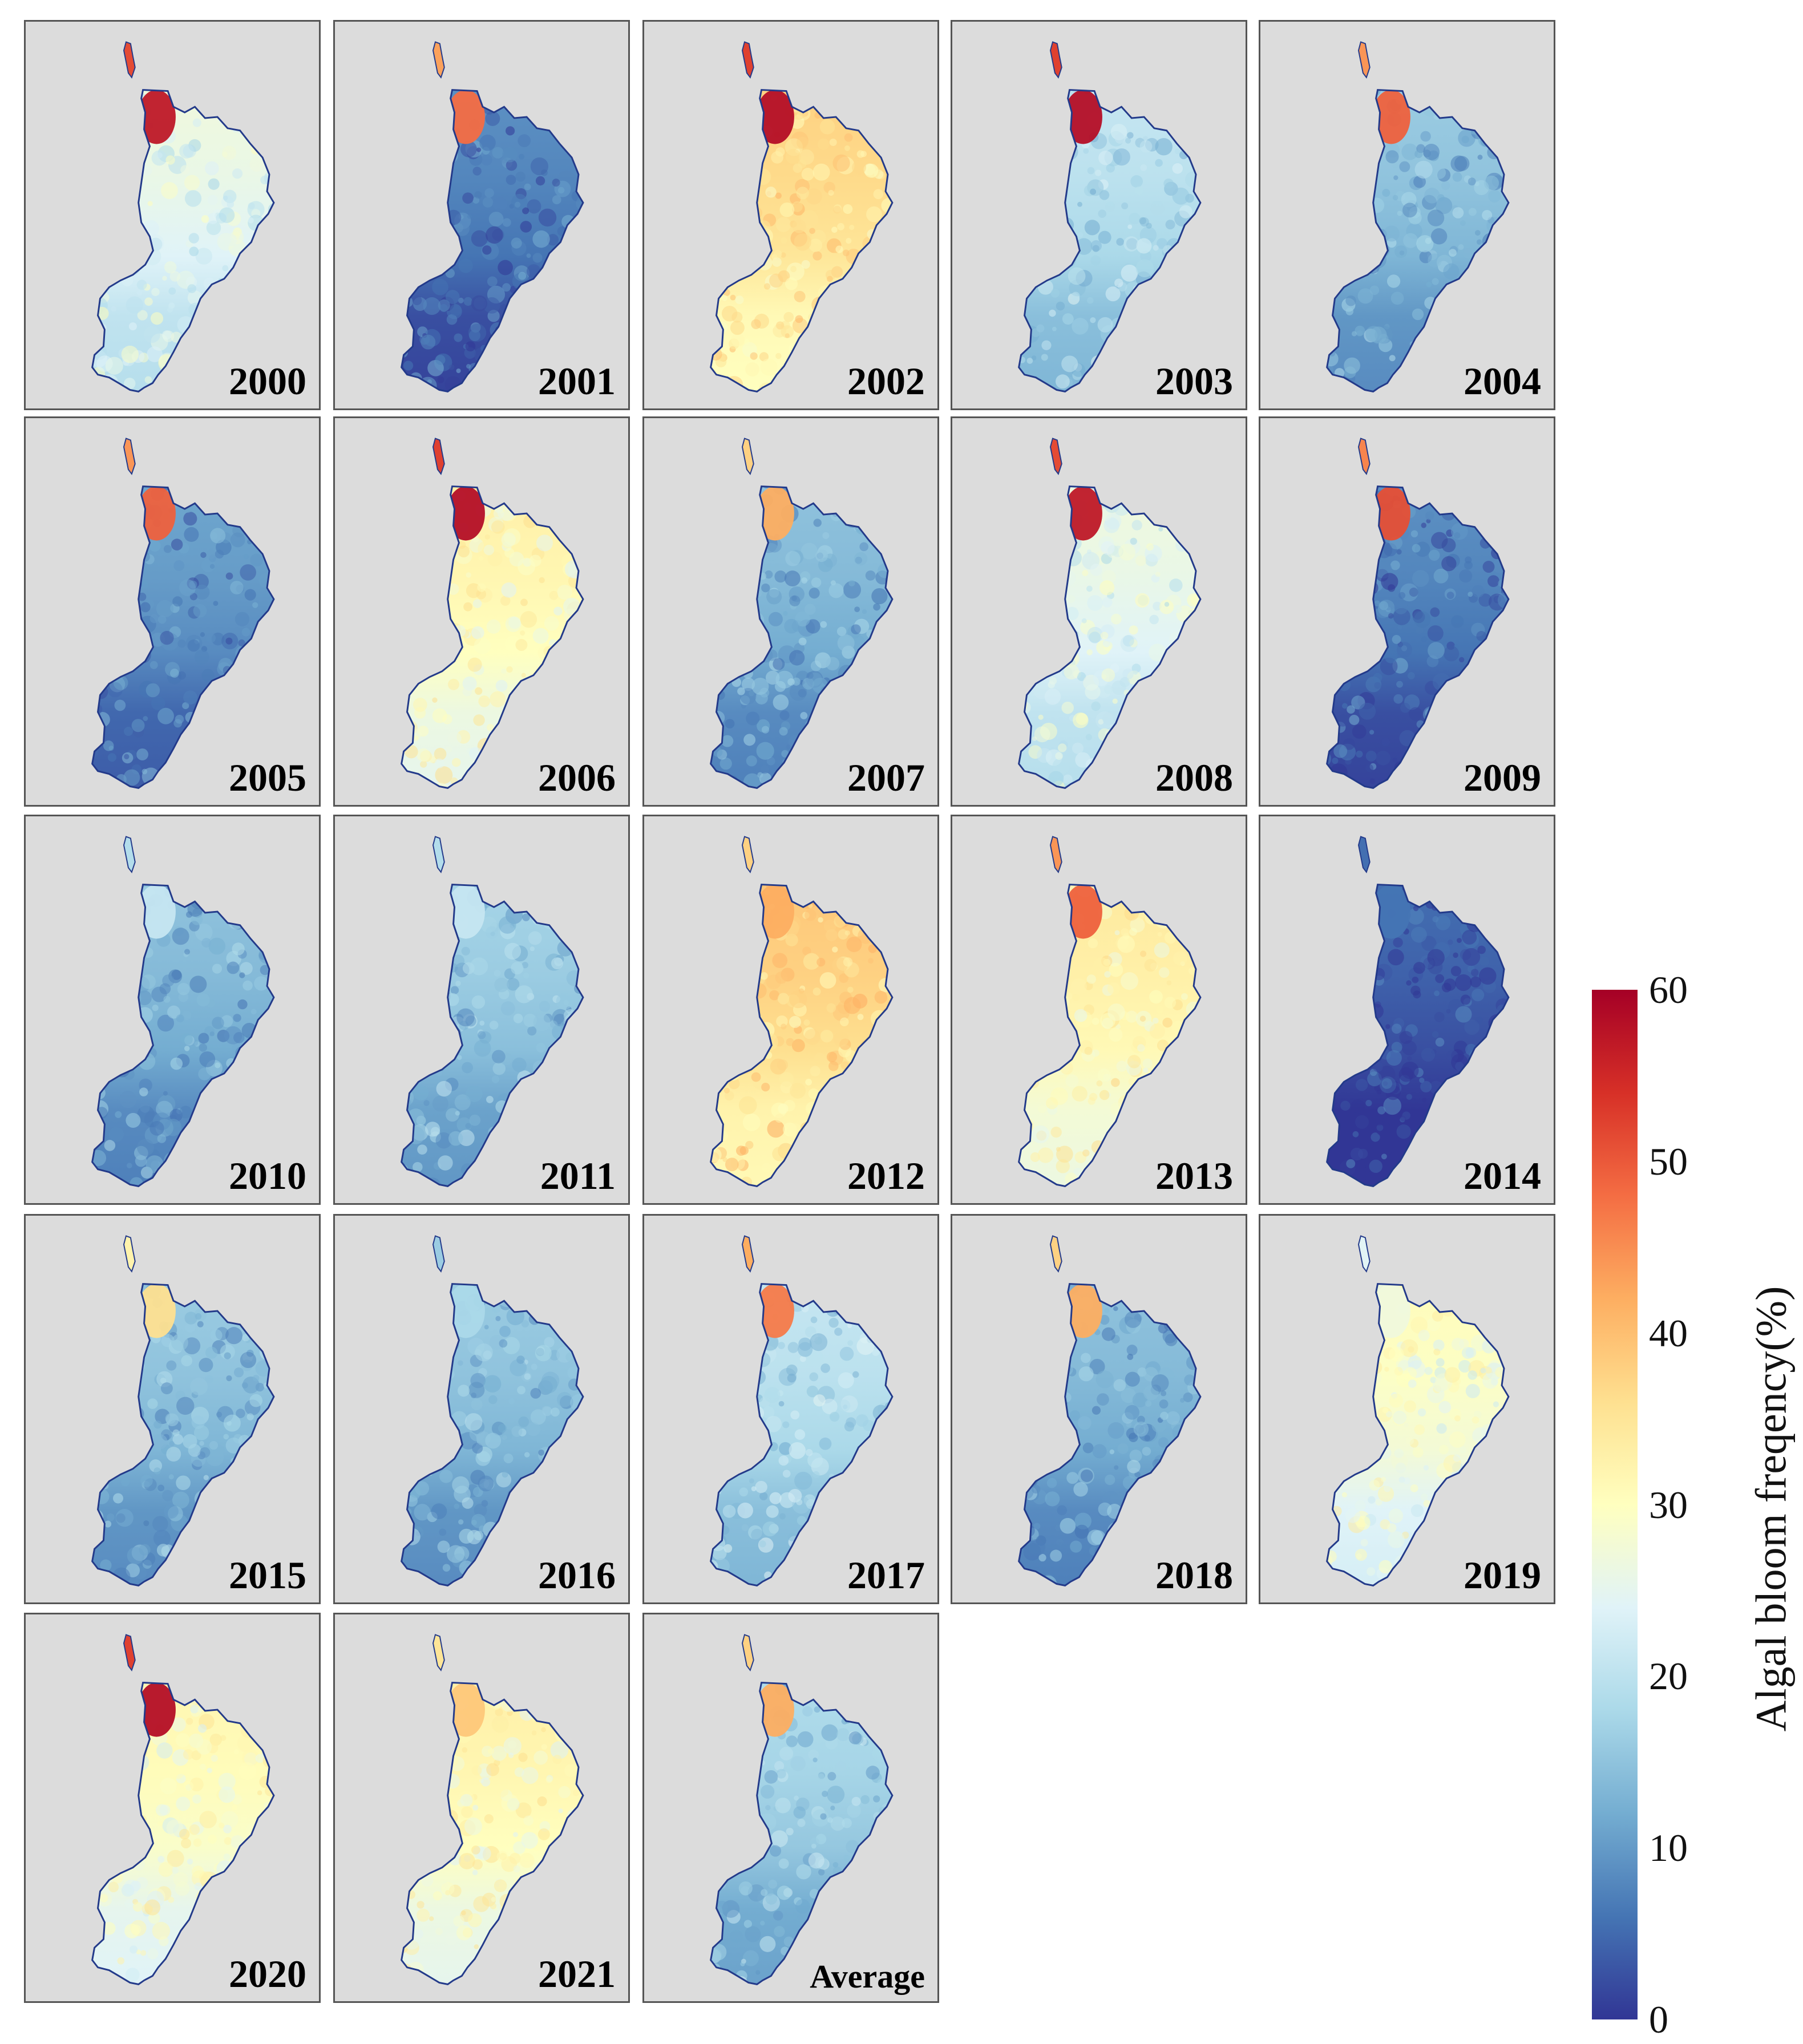 The image size is (1803, 2044). Describe the element at coordinates (1407, 1010) in the screenshot. I see `map-panel: 2014` at that location.